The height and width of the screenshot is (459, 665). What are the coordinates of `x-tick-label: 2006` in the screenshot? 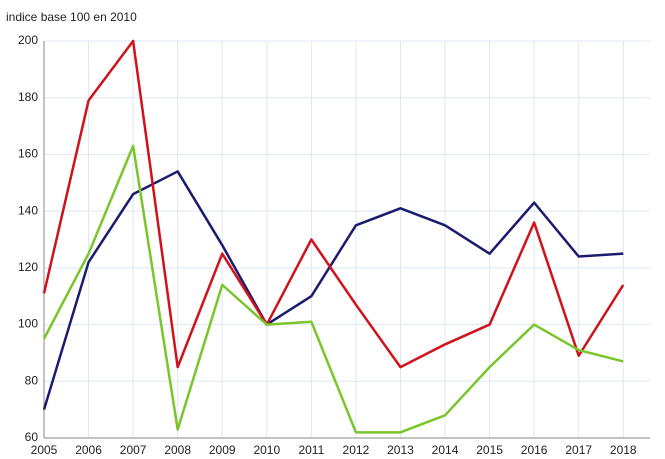 It's located at (88, 450).